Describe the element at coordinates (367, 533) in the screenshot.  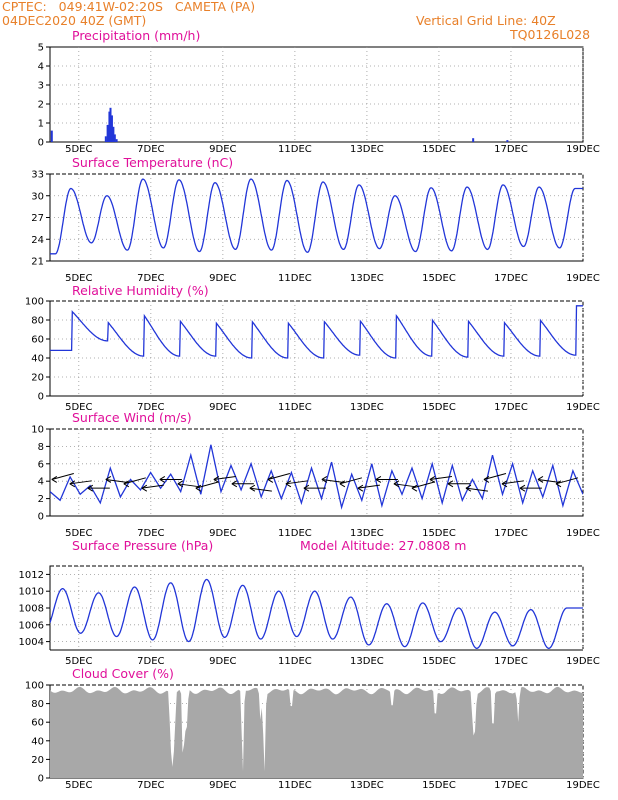
I see `x-tick-label-3-4: 13DEC` at that location.